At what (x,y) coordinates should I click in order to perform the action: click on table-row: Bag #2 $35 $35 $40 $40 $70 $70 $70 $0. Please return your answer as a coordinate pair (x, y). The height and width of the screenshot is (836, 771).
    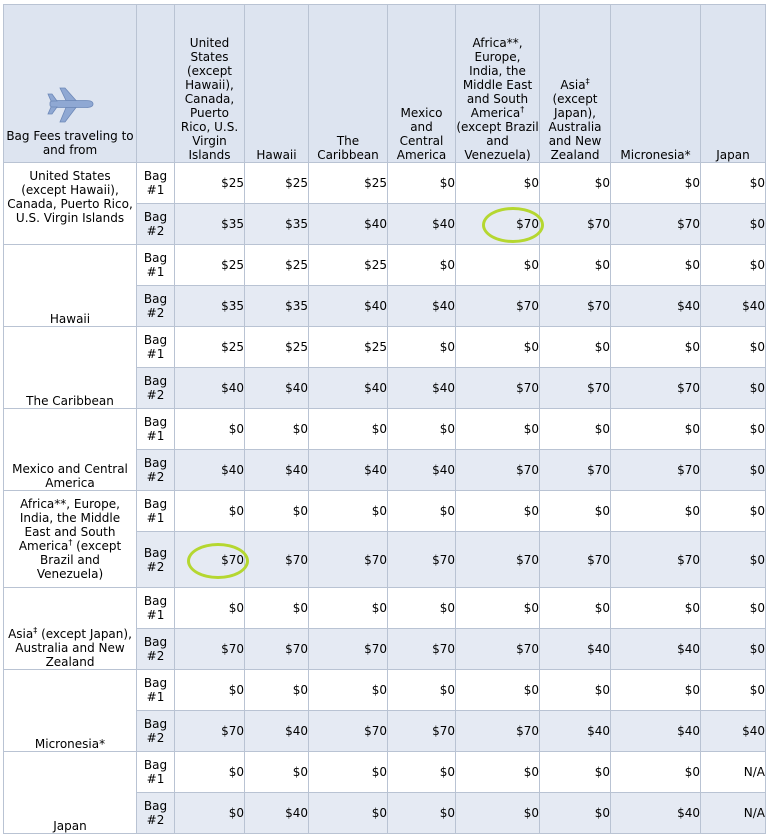
    Looking at the image, I should click on (385, 224).